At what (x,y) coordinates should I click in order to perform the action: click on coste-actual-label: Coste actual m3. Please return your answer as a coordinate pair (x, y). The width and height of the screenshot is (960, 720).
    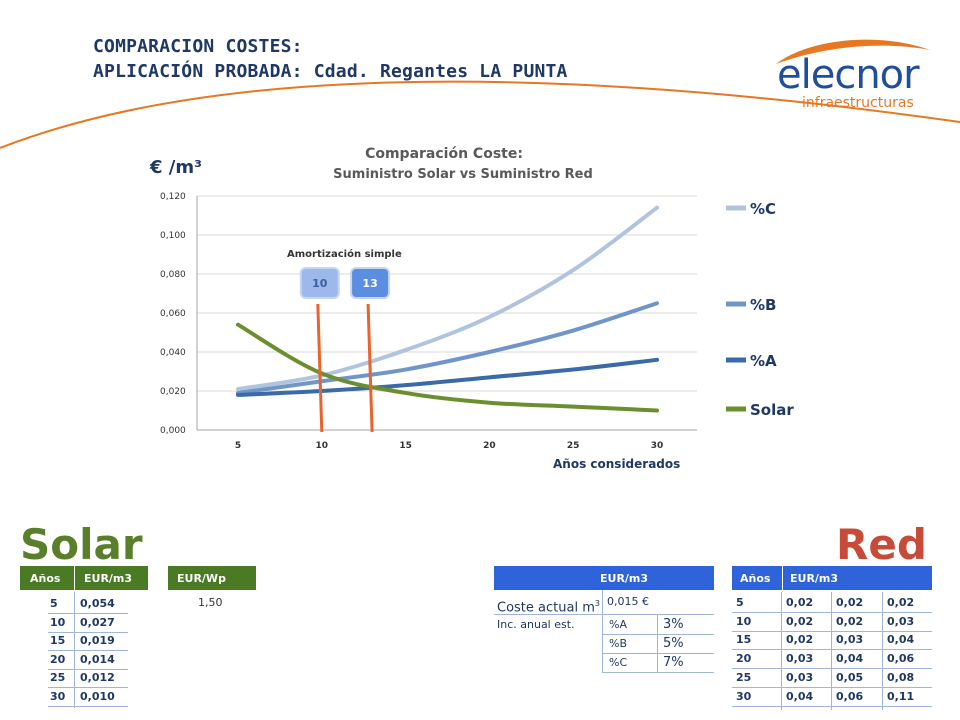
    Looking at the image, I should click on (548, 607).